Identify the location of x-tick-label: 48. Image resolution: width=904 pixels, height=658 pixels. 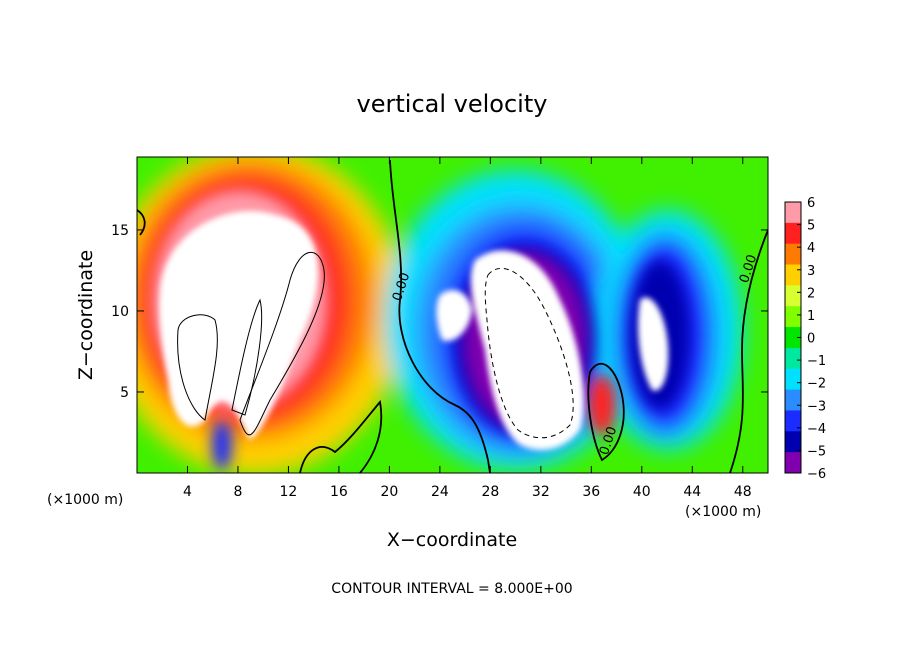
(743, 492).